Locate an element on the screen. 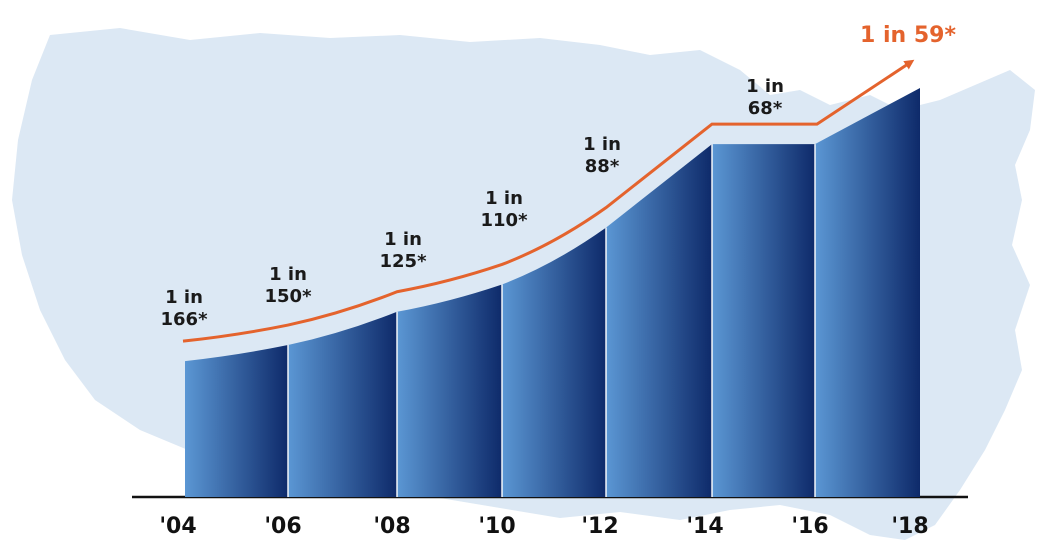 The height and width of the screenshot is (554, 1040). data-label: 1 in 68* is located at coordinates (765, 97).